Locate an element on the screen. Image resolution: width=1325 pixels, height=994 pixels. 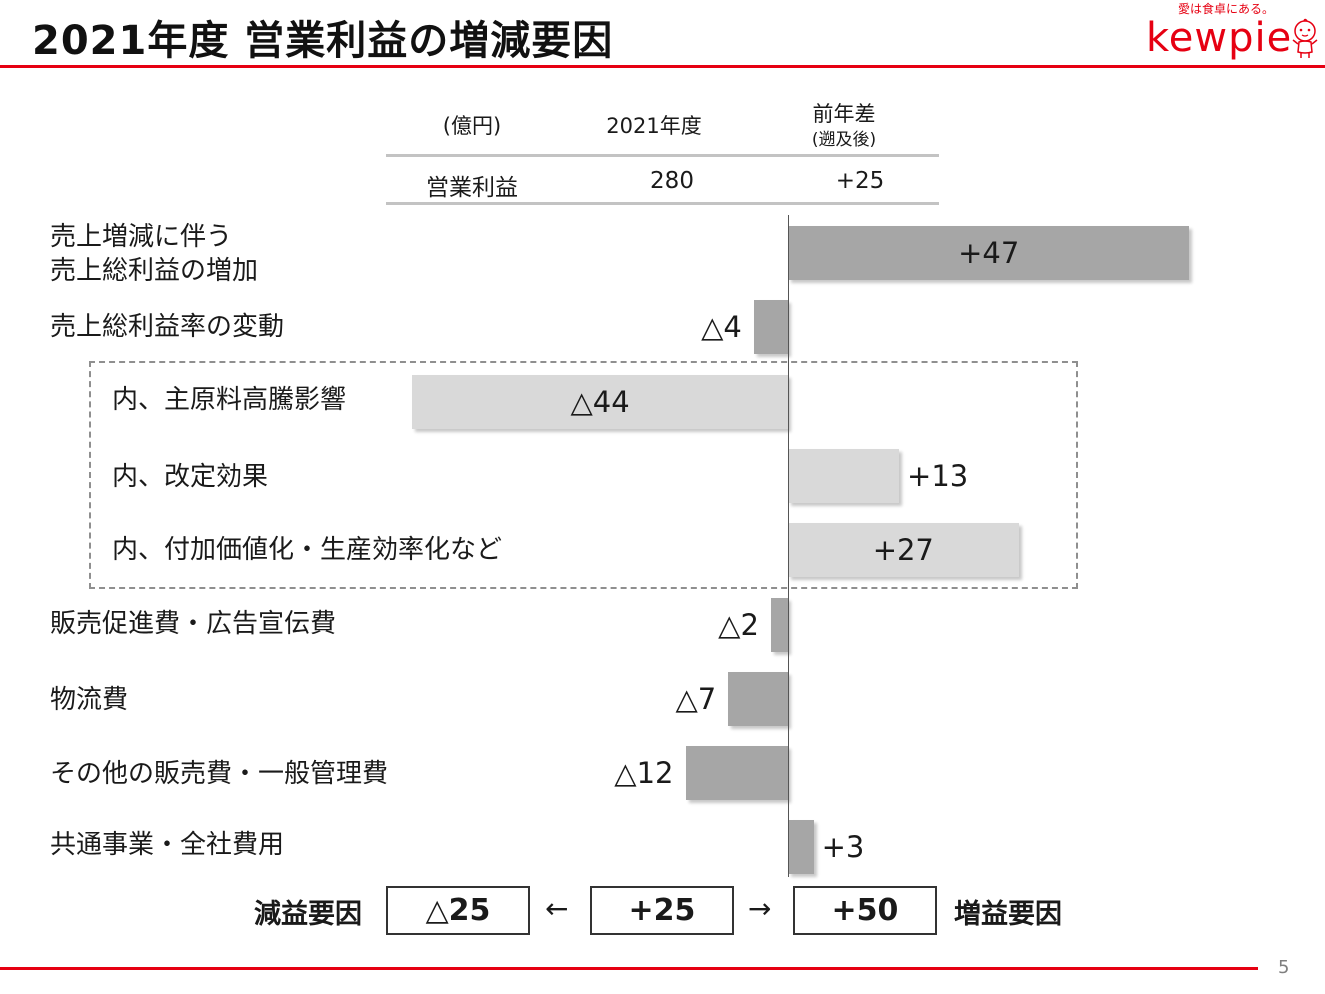
decrease-total-box: △25 is located at coordinates (458, 910).